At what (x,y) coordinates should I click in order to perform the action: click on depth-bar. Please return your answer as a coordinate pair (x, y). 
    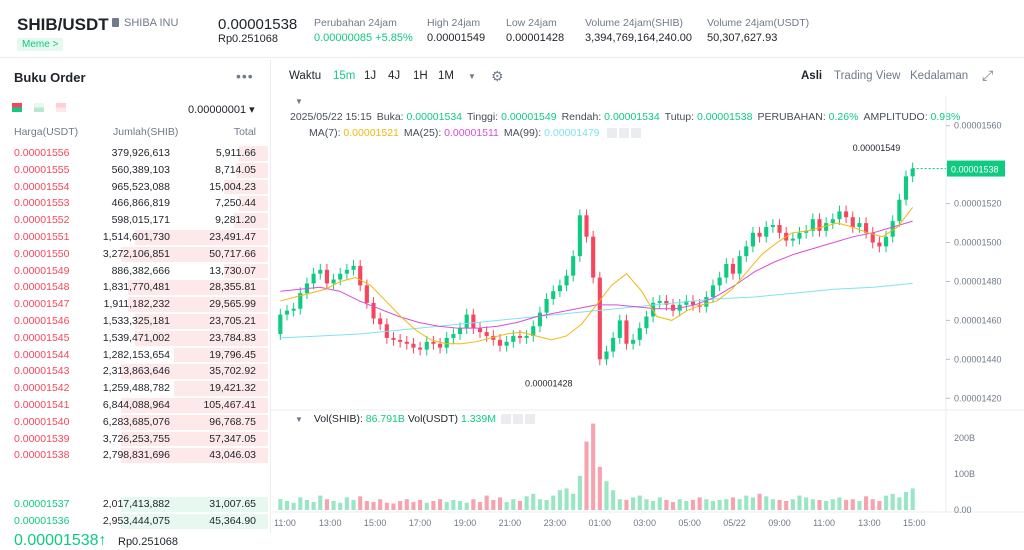
    Looking at the image, I should click on (220, 355).